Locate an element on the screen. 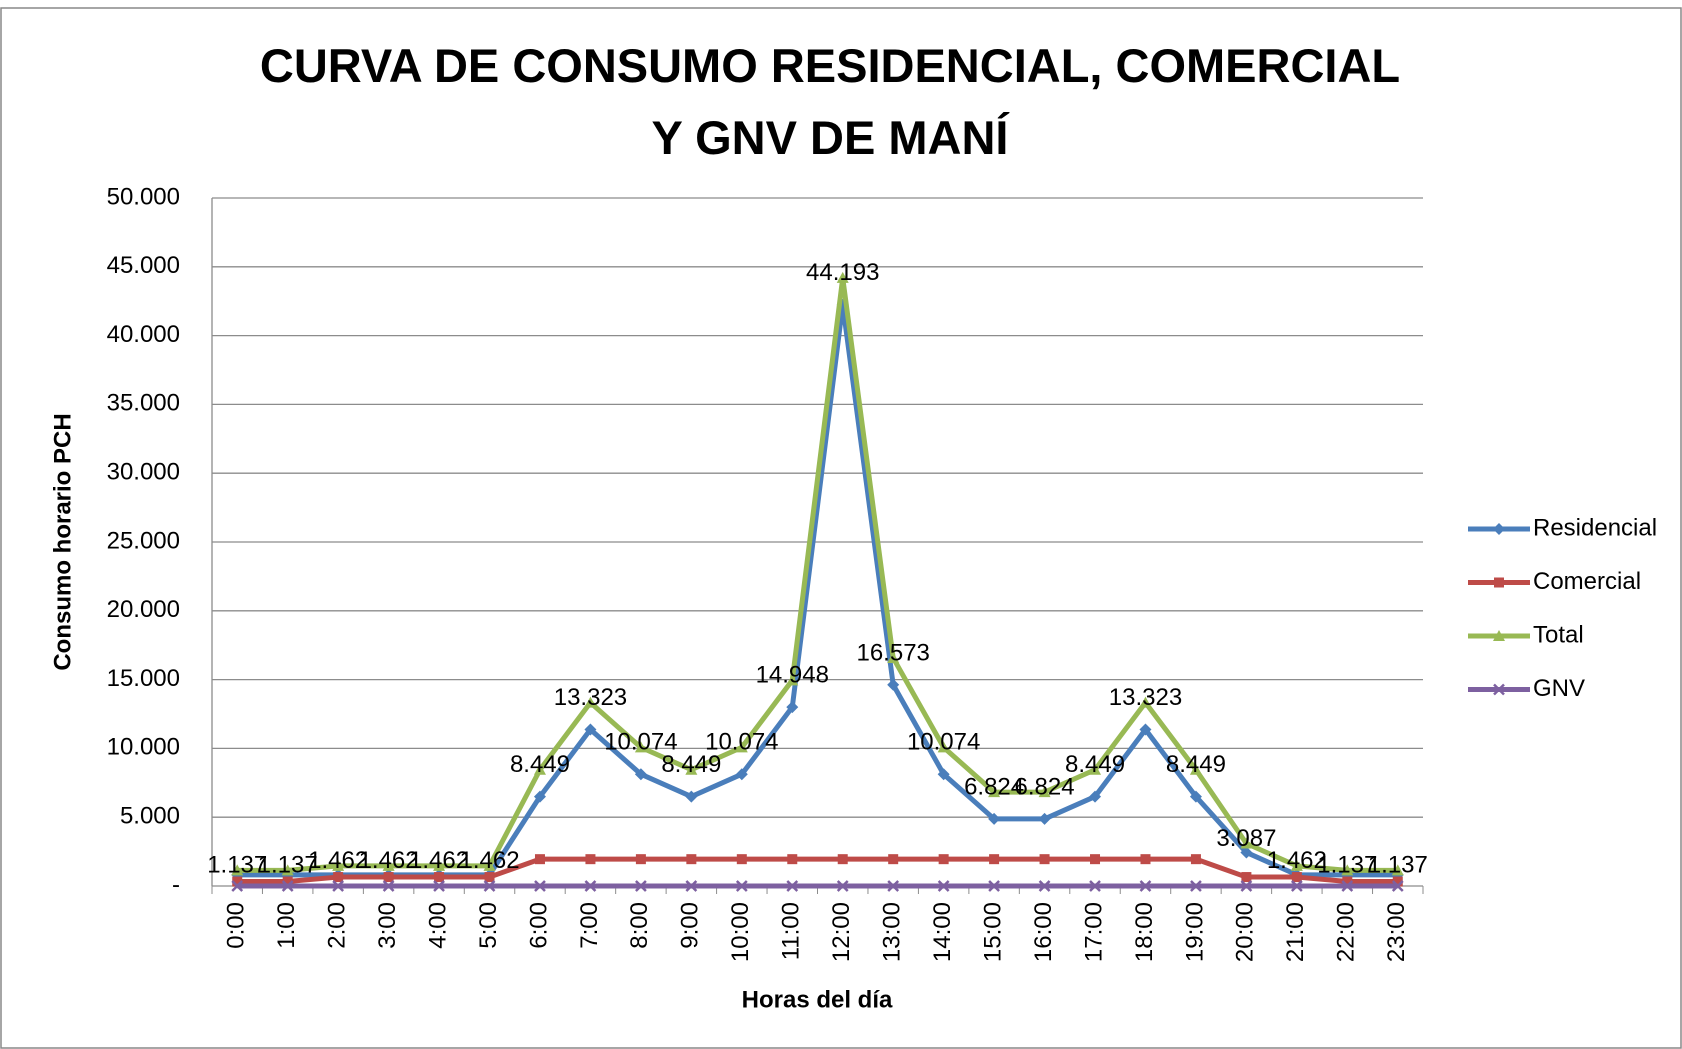 The width and height of the screenshot is (1682, 1049). x-tick-label: 18:00 is located at coordinates (1144, 932).